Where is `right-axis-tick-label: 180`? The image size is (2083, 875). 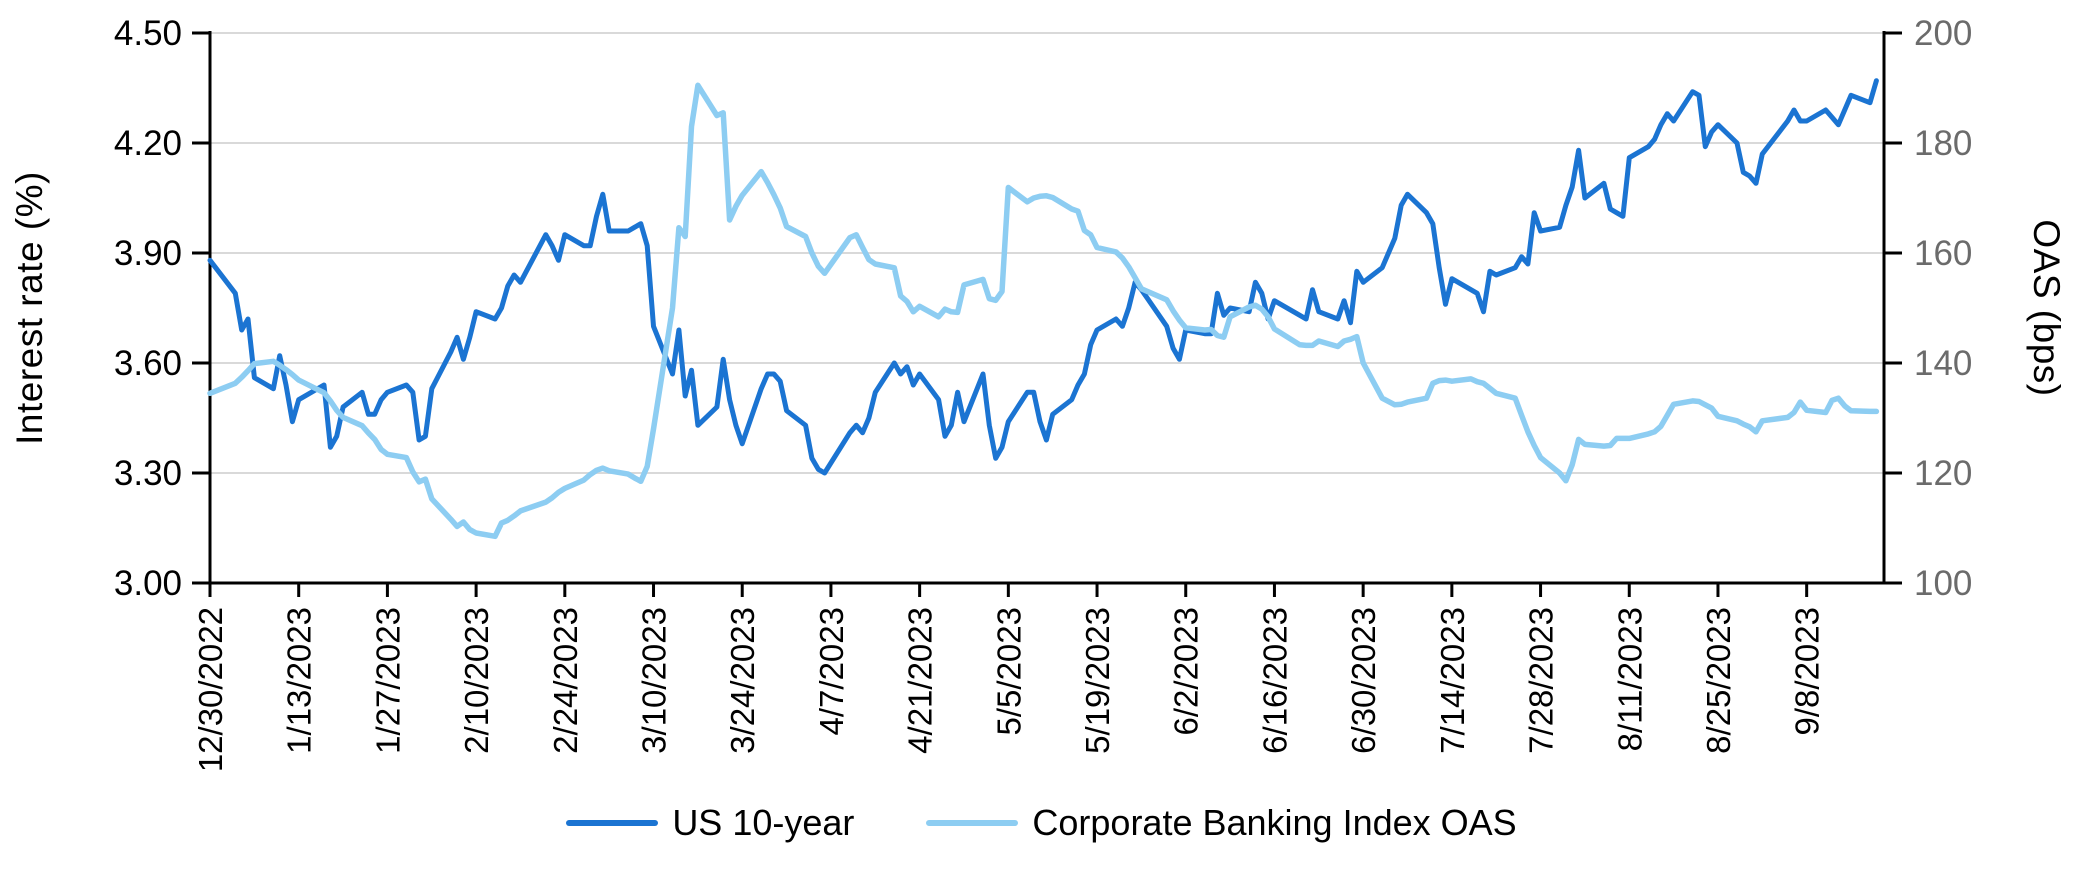
right-axis-tick-label: 180 is located at coordinates (1943, 143).